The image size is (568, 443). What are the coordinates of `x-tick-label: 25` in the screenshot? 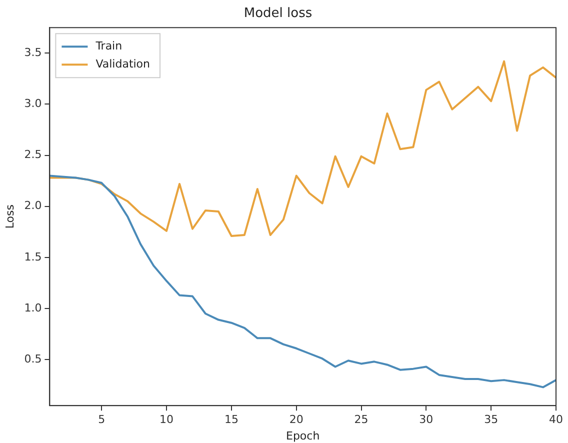 It's located at (361, 419).